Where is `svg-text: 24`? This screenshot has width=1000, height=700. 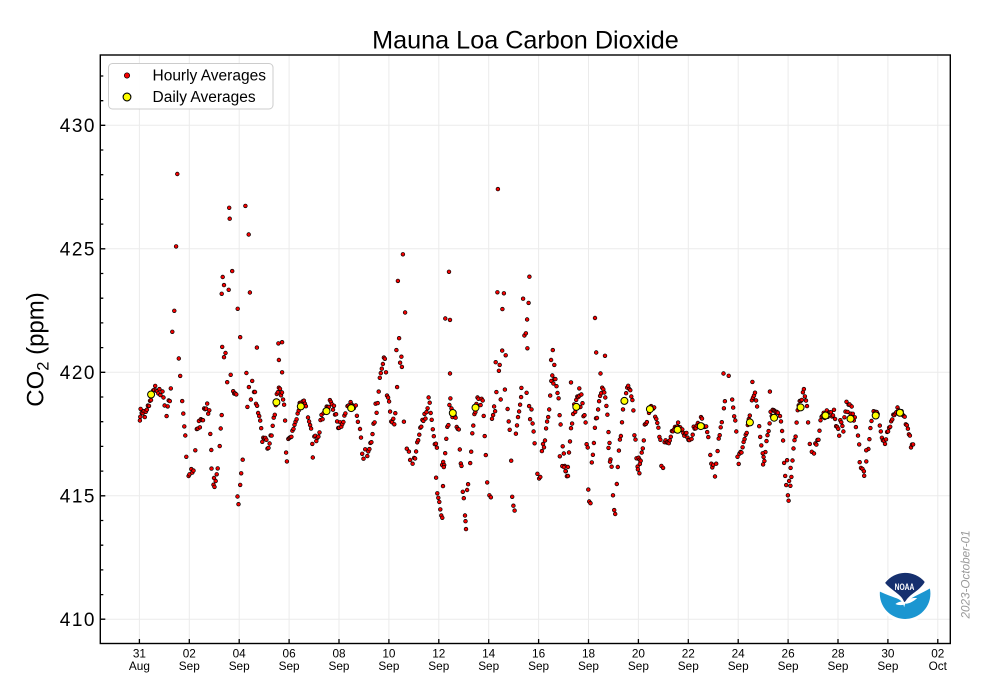 svg-text: 24 is located at coordinates (739, 654).